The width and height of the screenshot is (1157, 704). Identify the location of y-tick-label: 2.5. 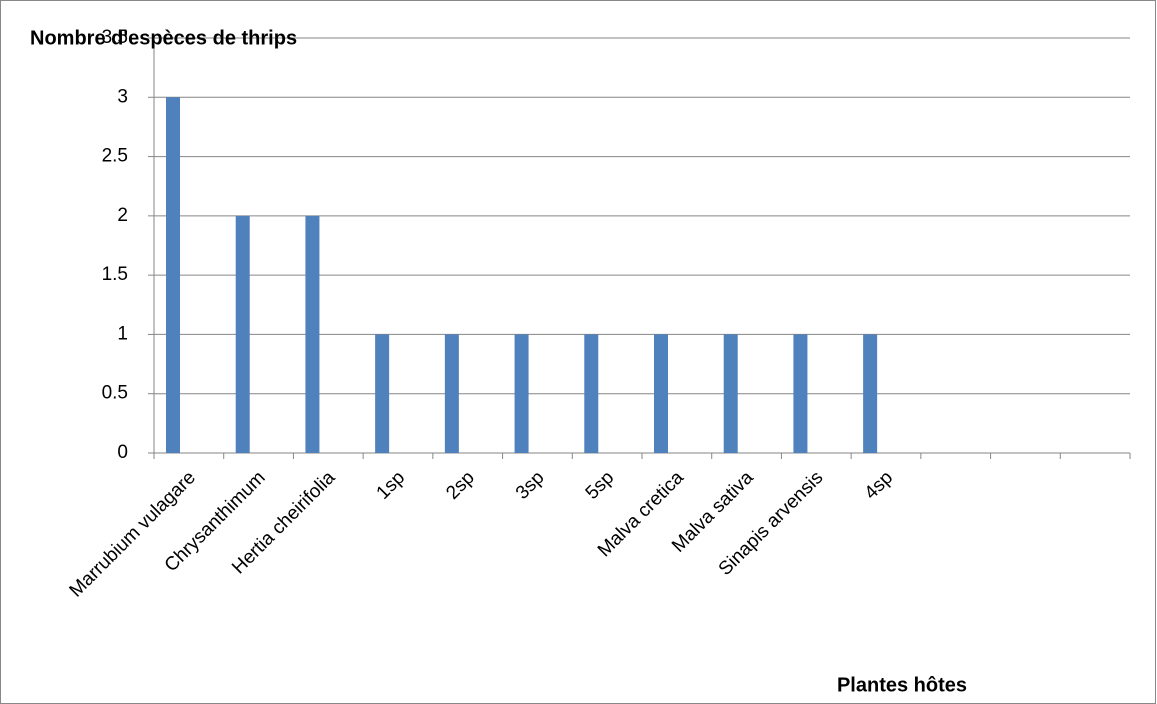
(115, 156).